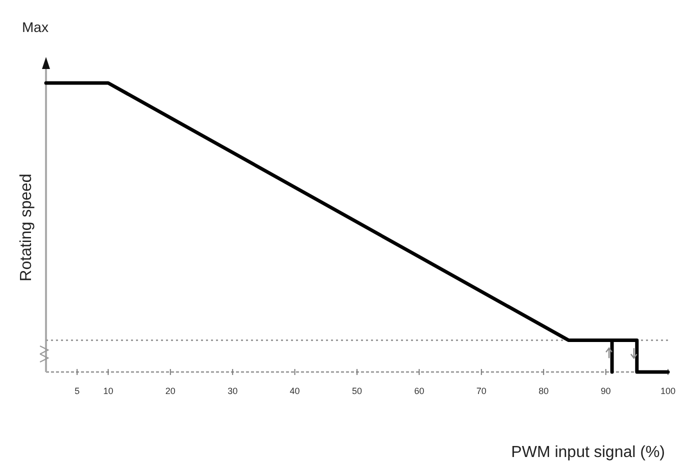 The image size is (685, 469). I want to click on x-tick-label: 40, so click(295, 391).